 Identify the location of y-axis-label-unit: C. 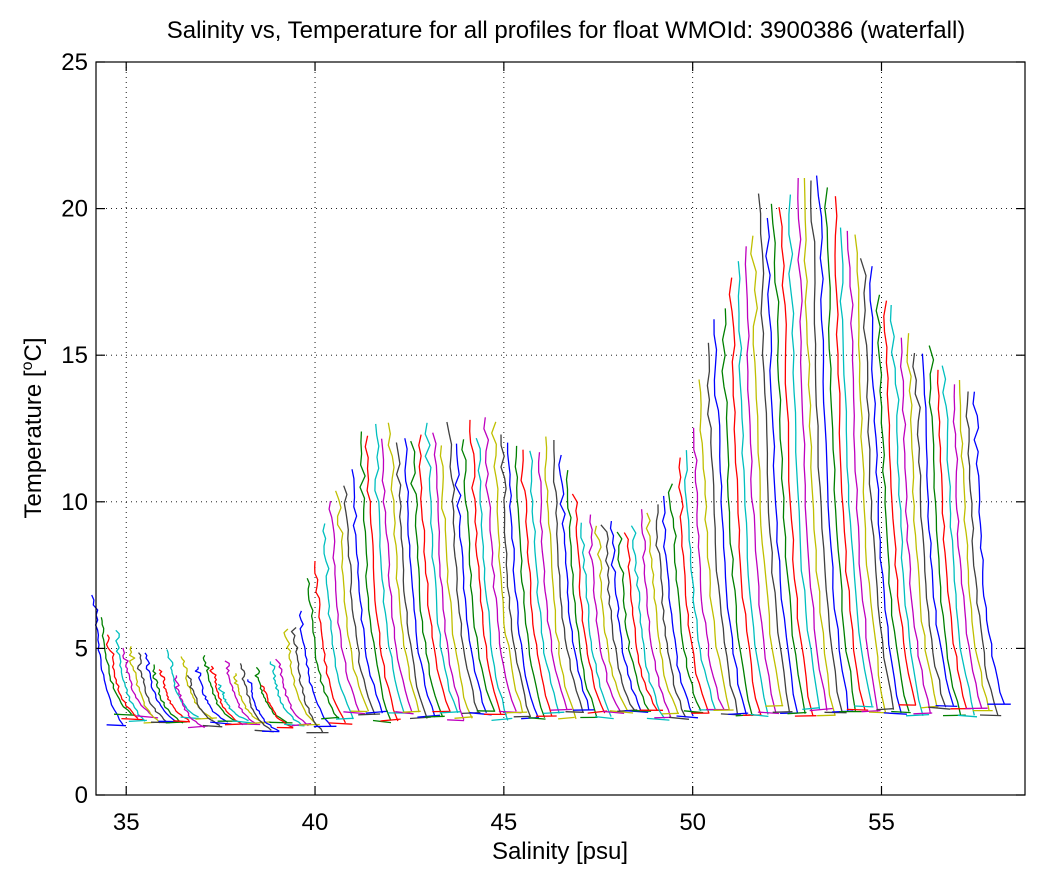
(33, 352).